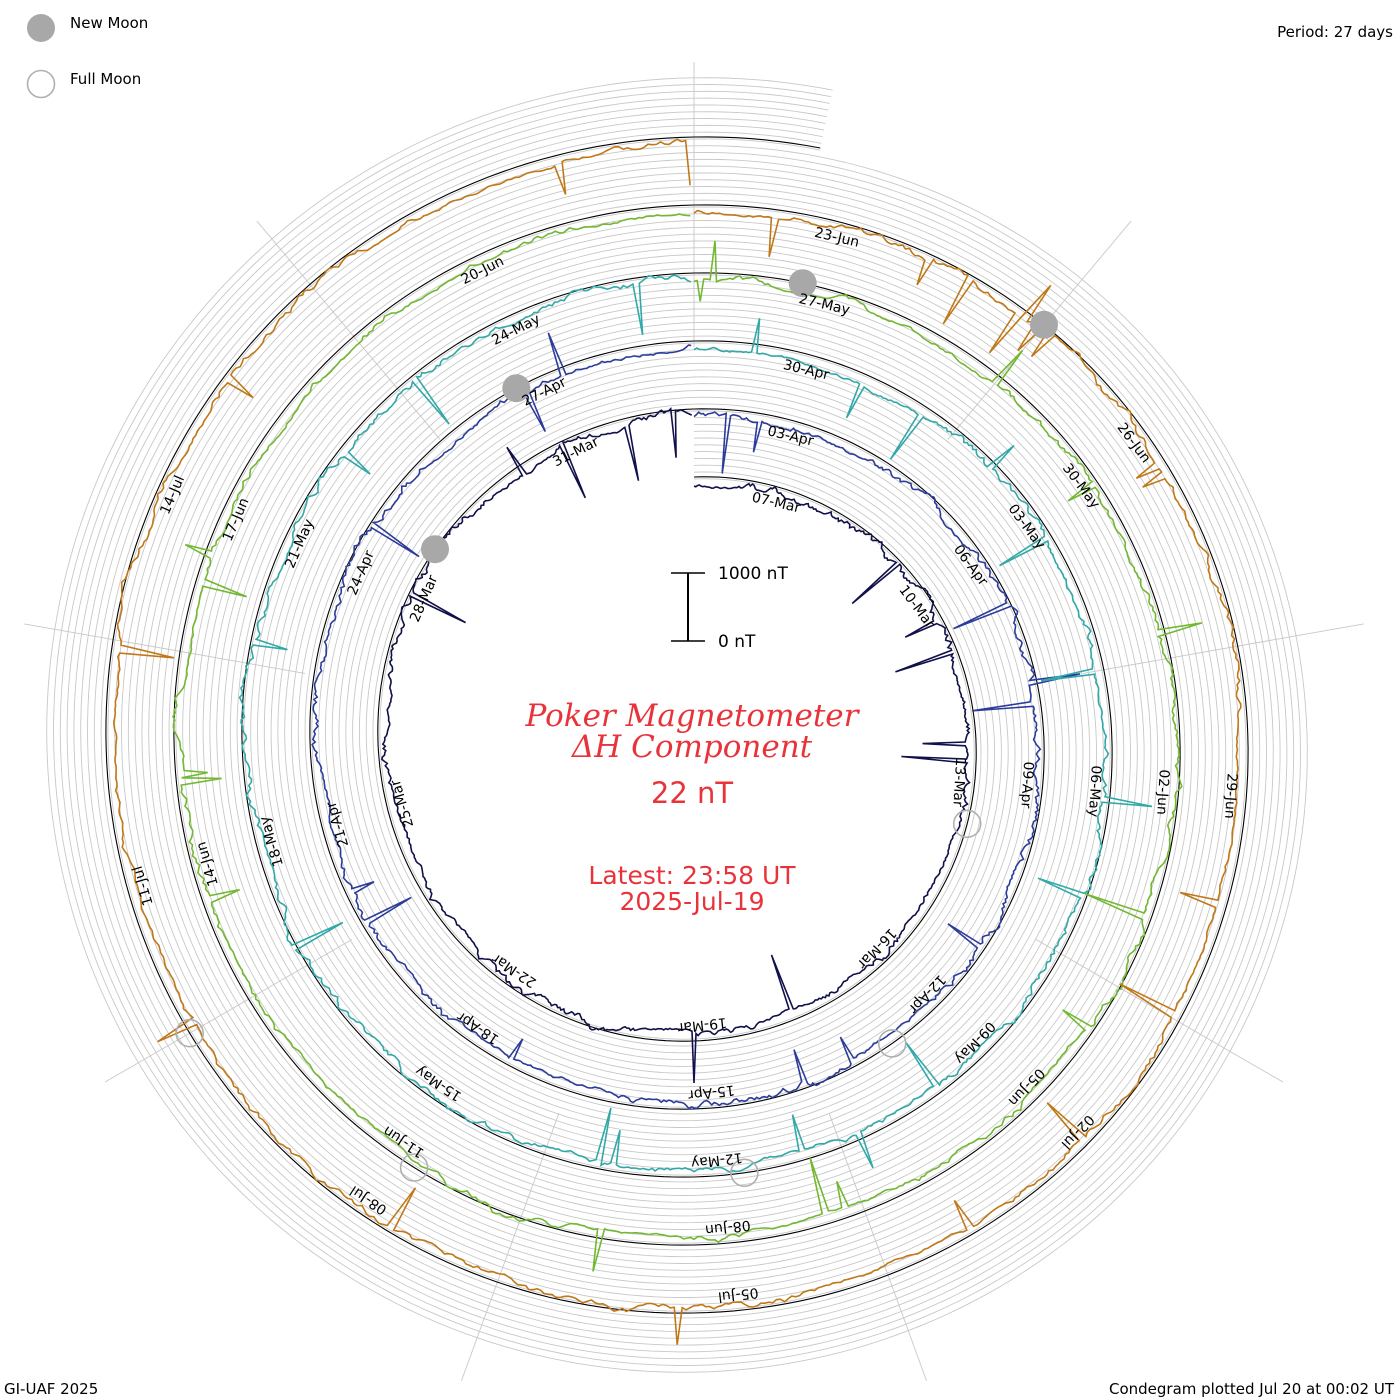 The height and width of the screenshot is (1400, 1400). Describe the element at coordinates (109, 23) in the screenshot. I see `new-moon-legend-label: New Moon` at that location.